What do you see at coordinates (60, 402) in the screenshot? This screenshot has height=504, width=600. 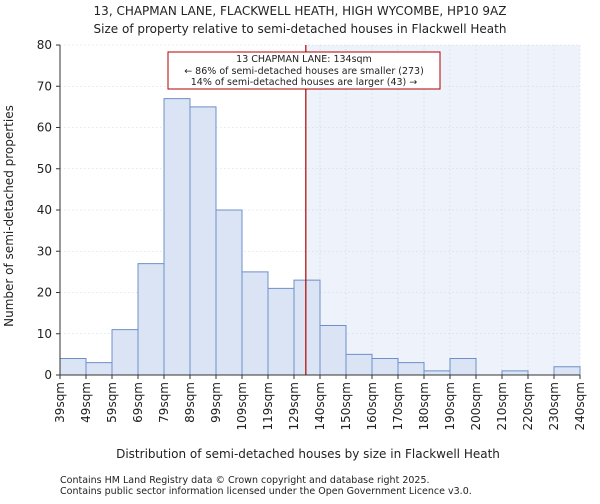 I see `x-tick-label: 39sqm` at bounding box center [60, 402].